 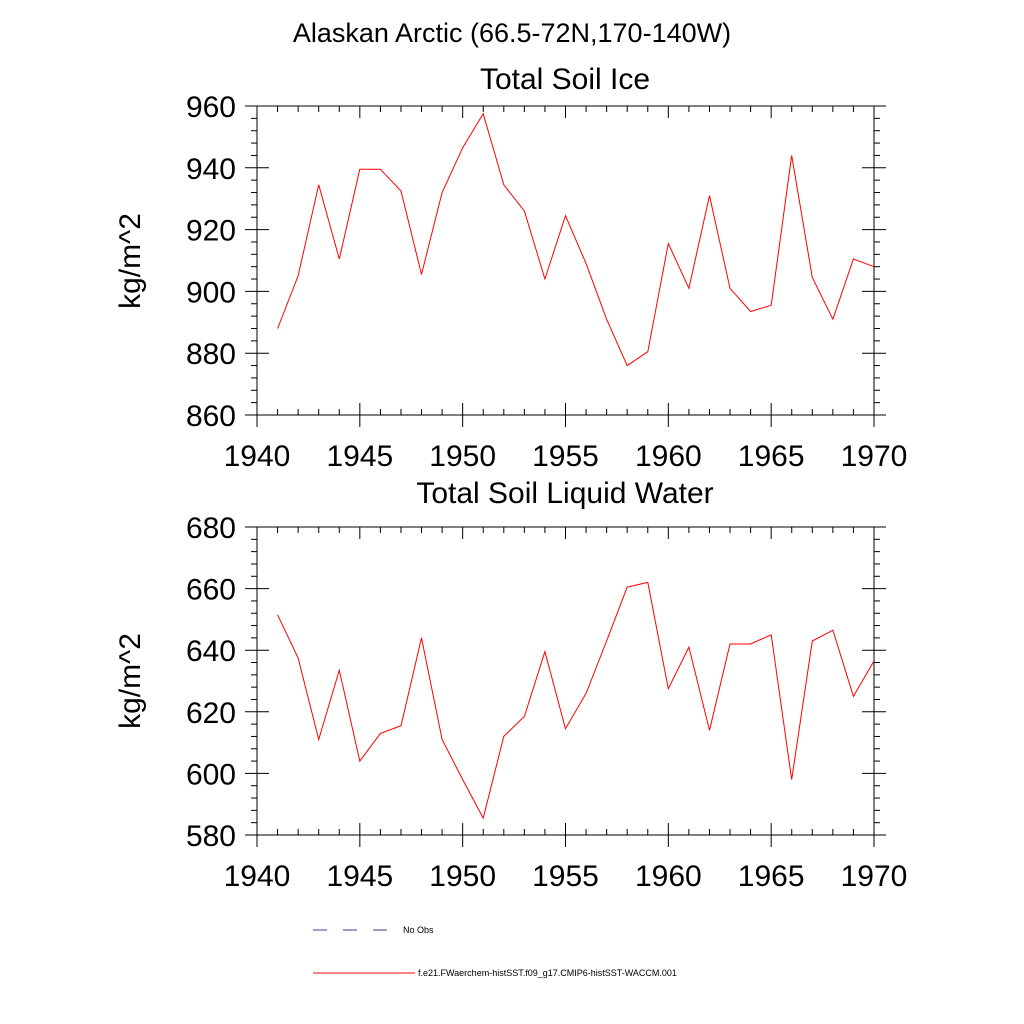 I want to click on y-tick-label: 860, so click(x=211, y=416).